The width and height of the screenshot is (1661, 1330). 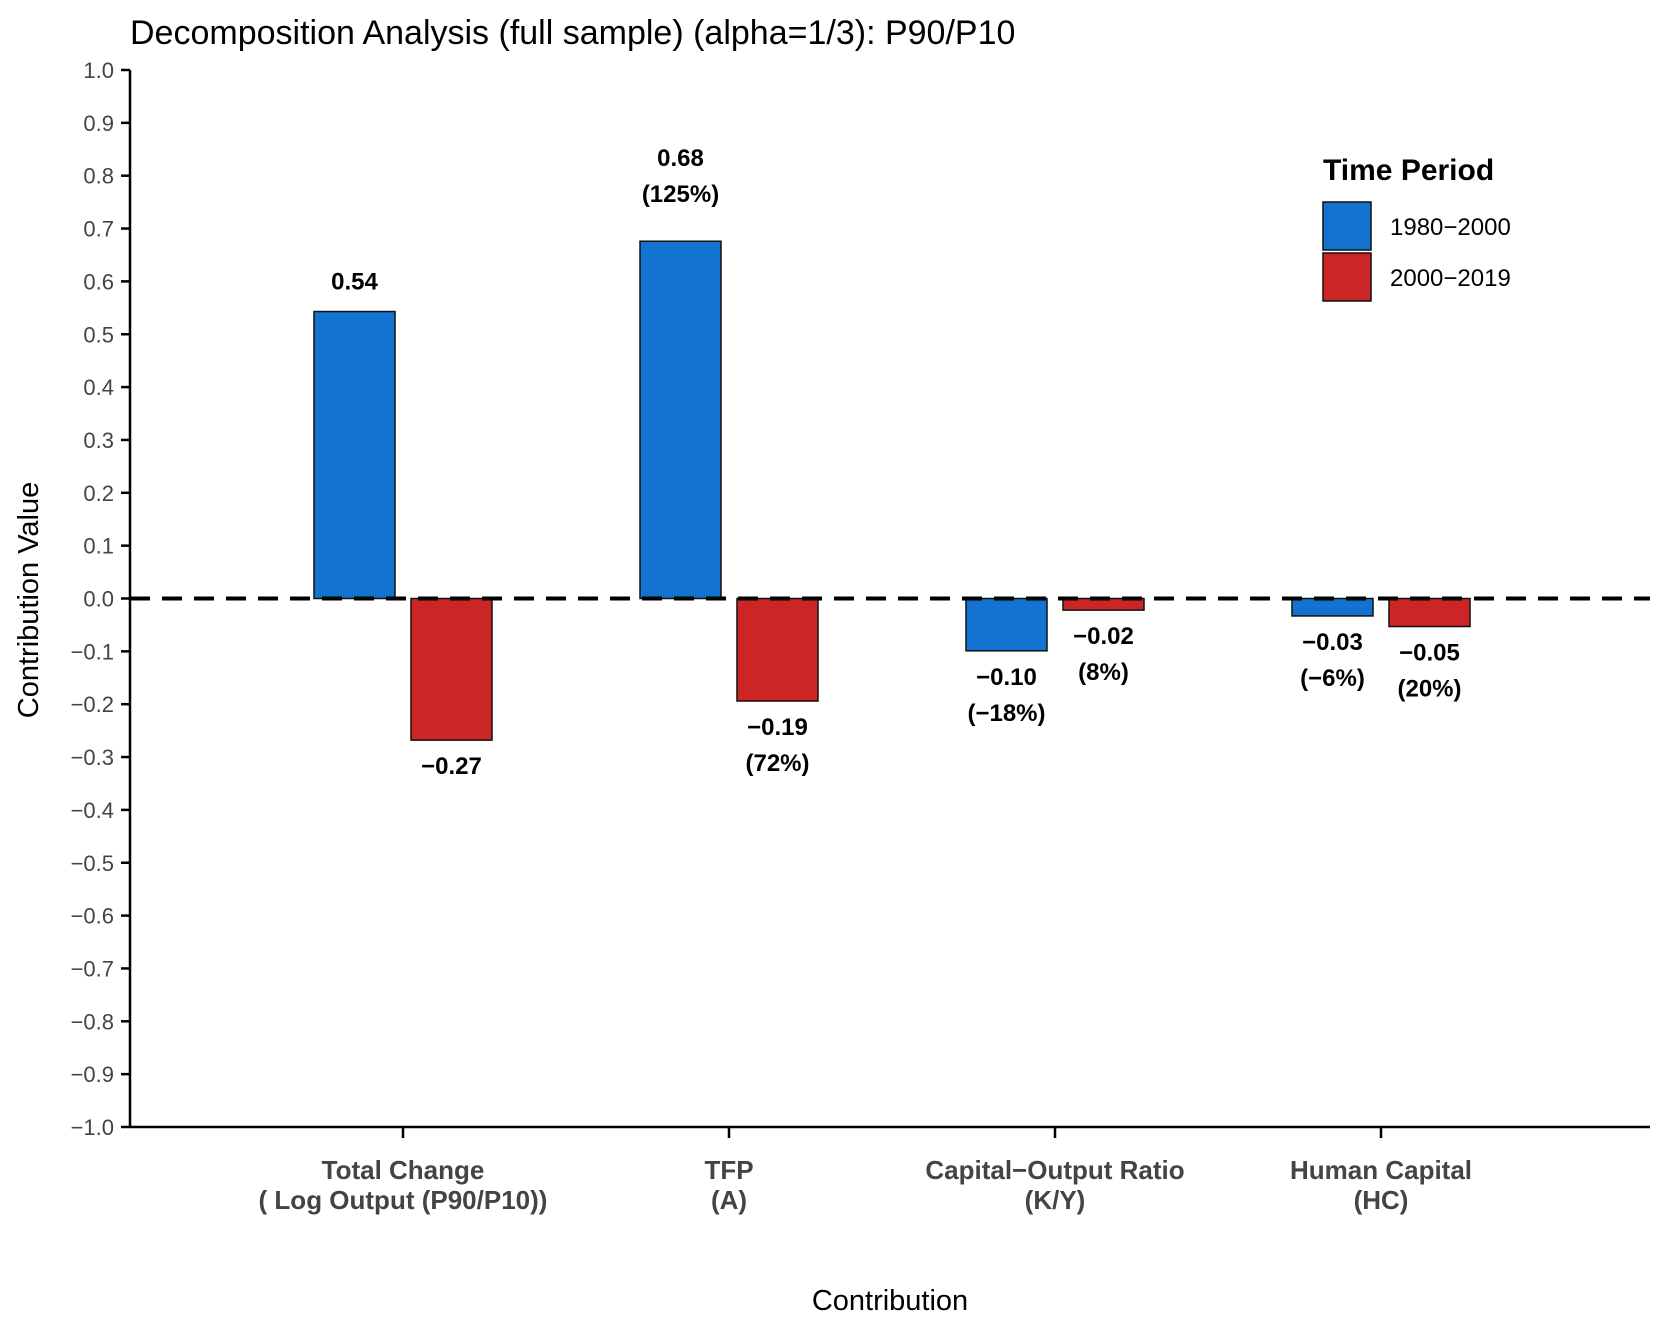 I want to click on y-tick-label: 0.3, so click(x=98, y=440).